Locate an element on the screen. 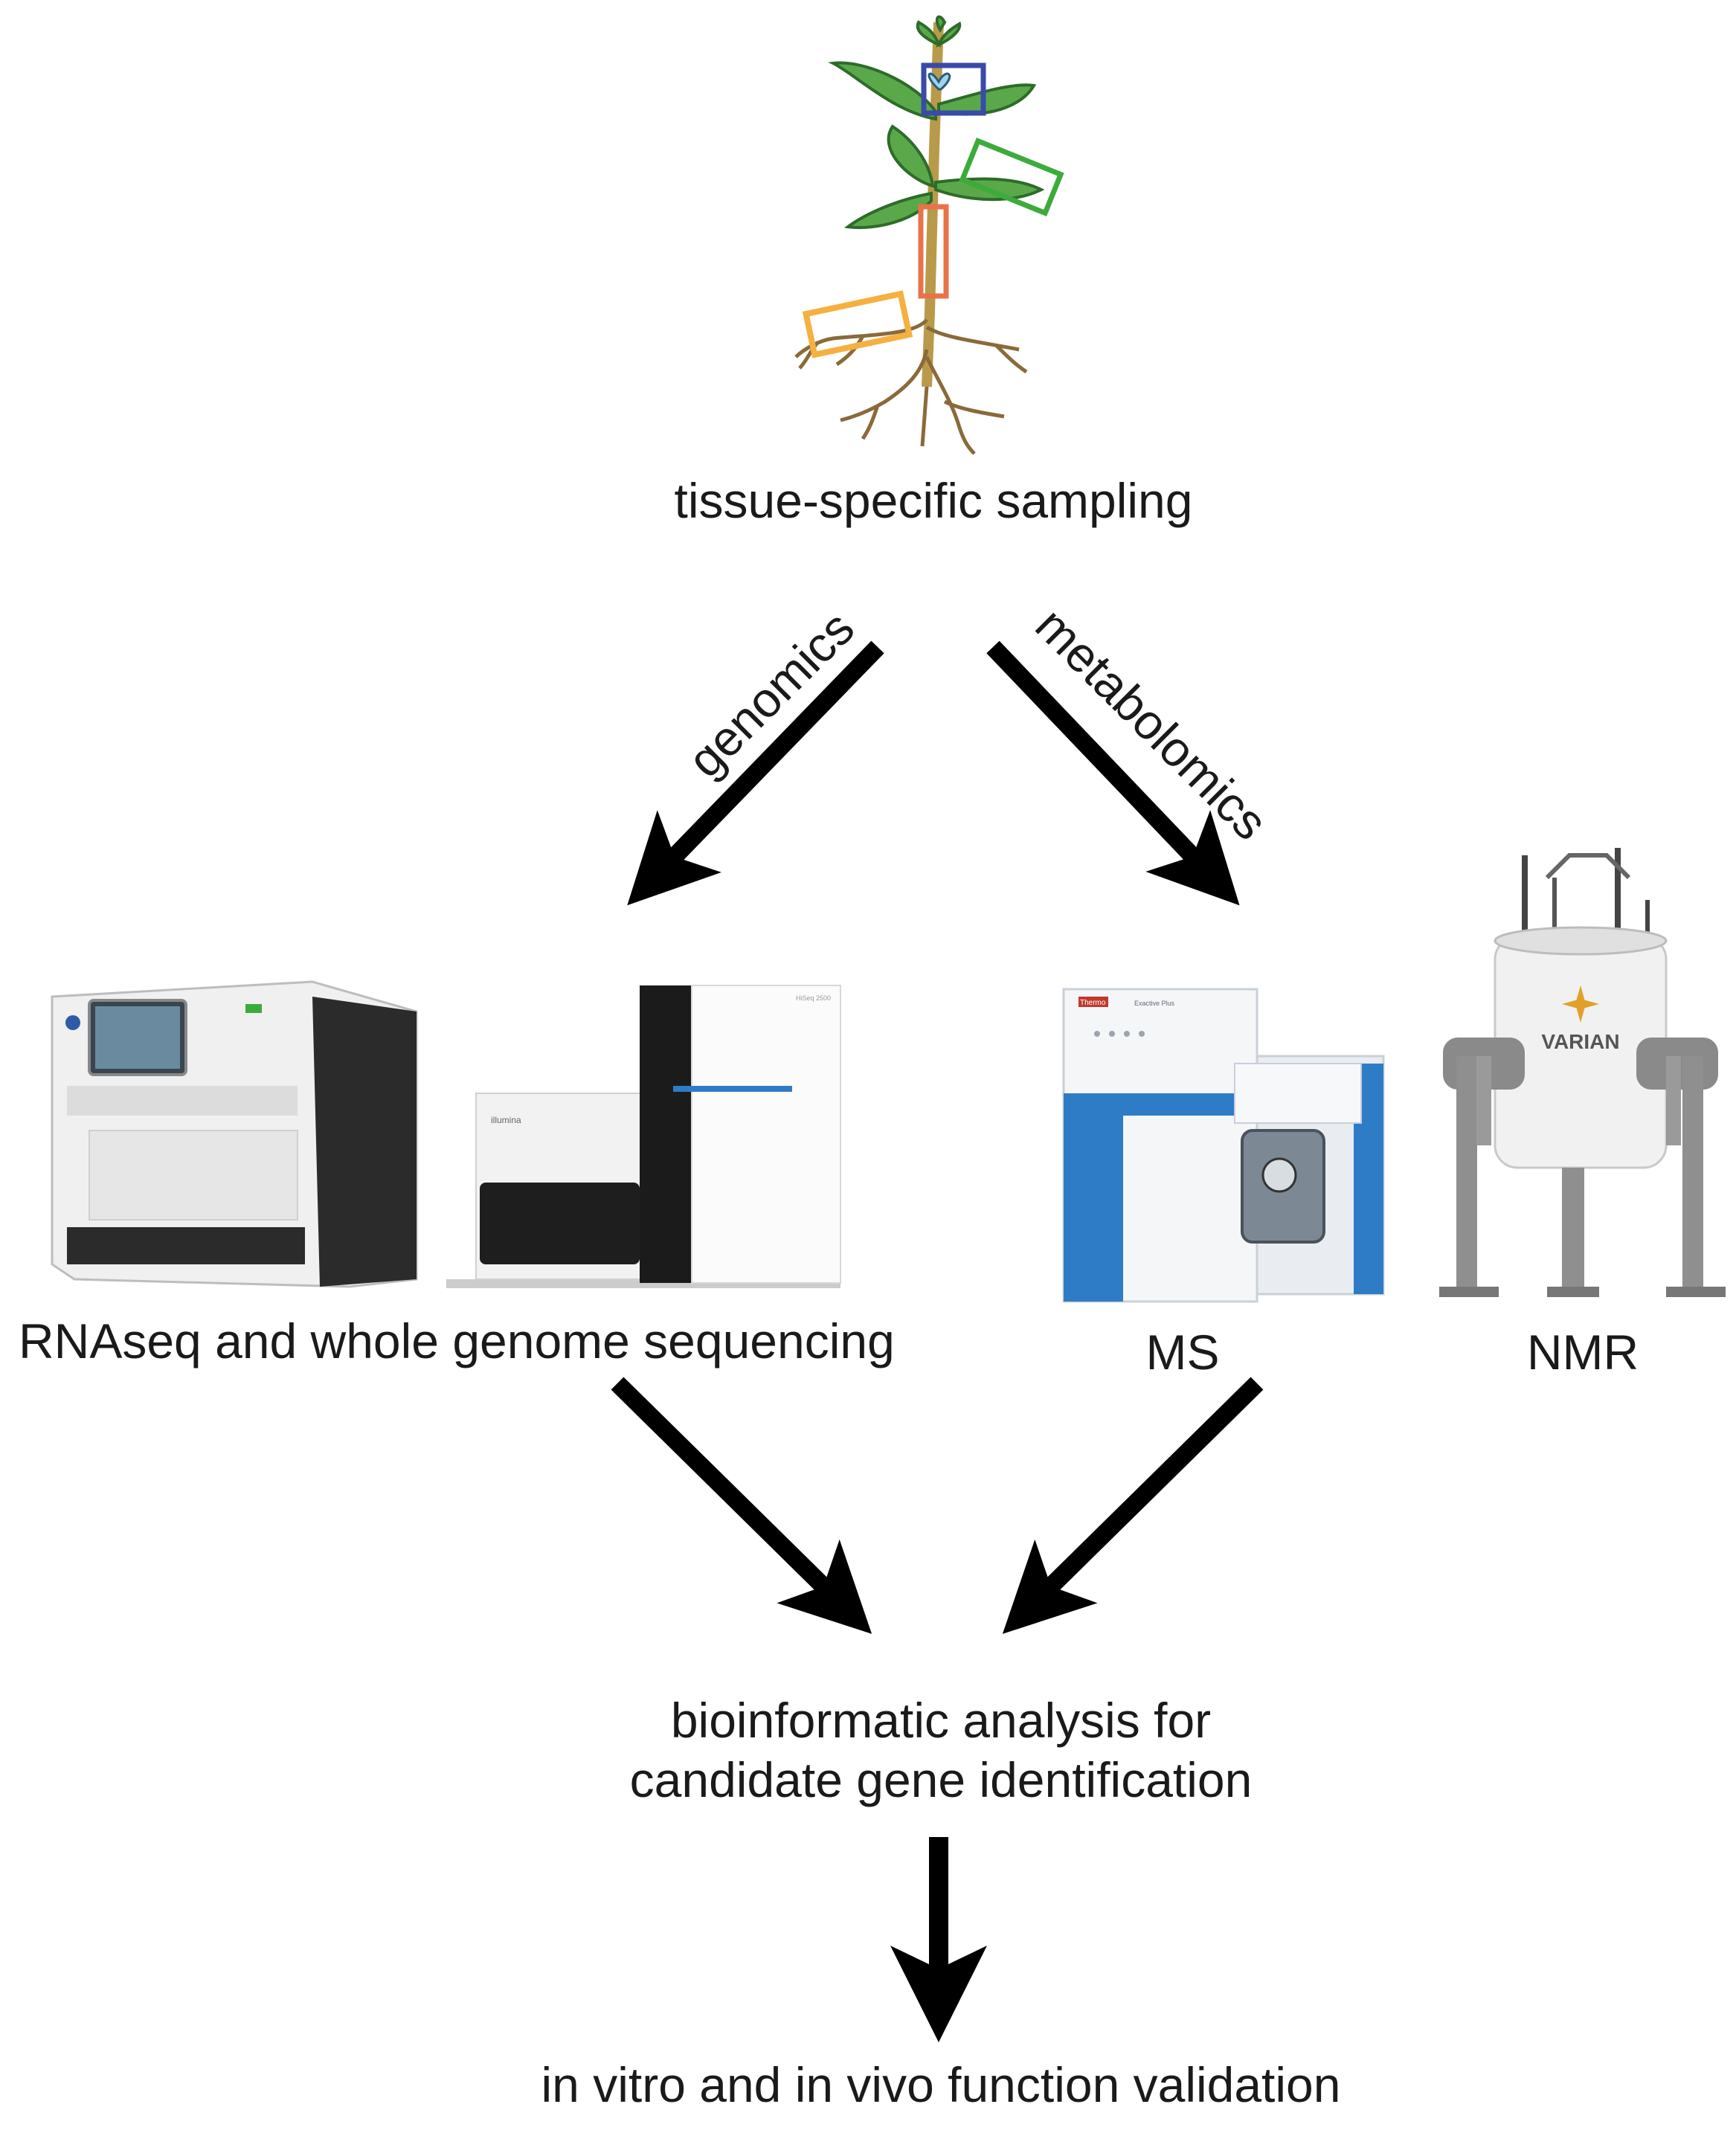 The height and width of the screenshot is (2139, 1736). mass-spectrometer: Thermo Exactive Plus is located at coordinates (1223, 1145).